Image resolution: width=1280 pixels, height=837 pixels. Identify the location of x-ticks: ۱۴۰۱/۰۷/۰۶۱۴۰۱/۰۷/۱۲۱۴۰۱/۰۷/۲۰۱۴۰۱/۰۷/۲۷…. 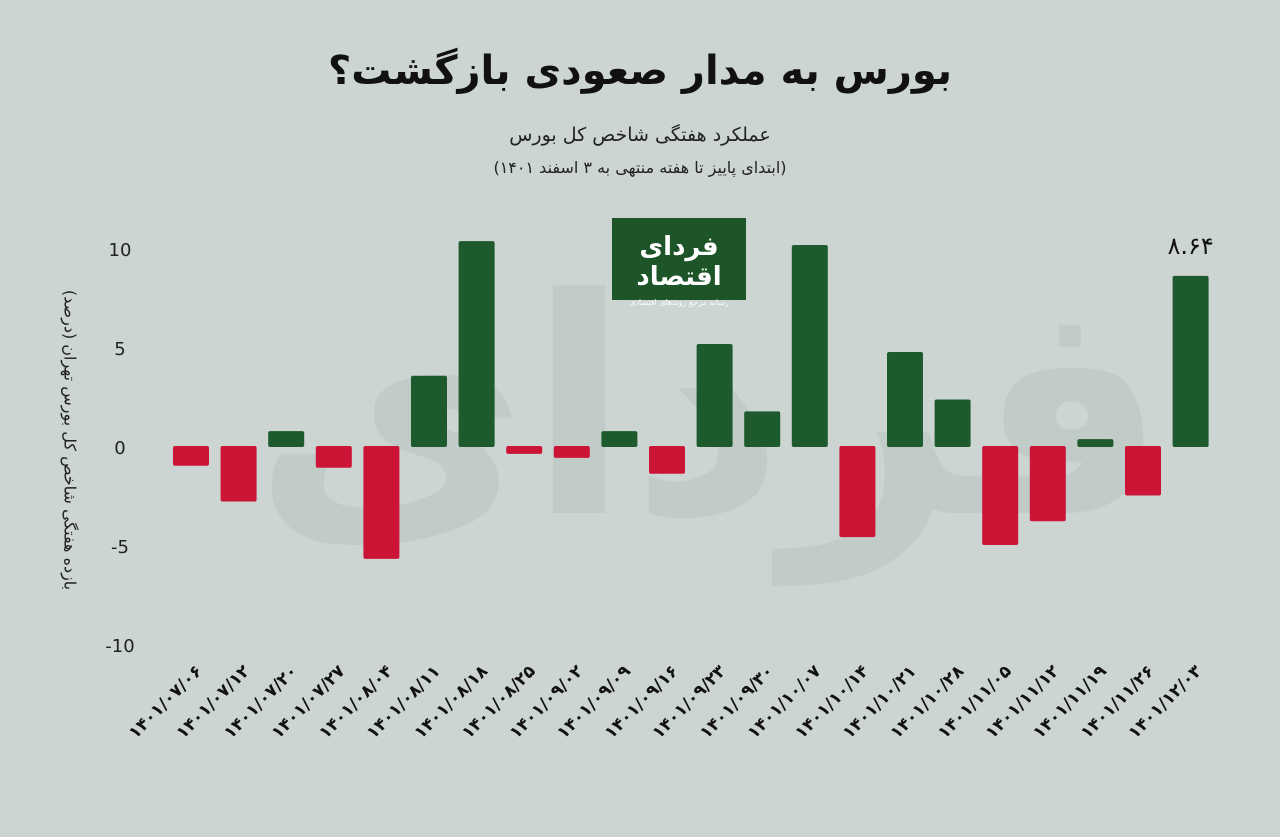
(666, 702).